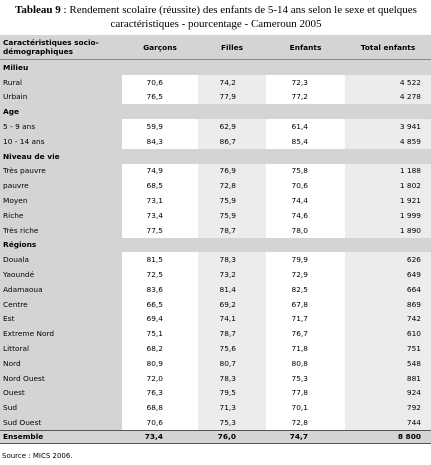  What do you see at coordinates (305, 348) in the screenshot?
I see `cell: 71,8` at bounding box center [305, 348].